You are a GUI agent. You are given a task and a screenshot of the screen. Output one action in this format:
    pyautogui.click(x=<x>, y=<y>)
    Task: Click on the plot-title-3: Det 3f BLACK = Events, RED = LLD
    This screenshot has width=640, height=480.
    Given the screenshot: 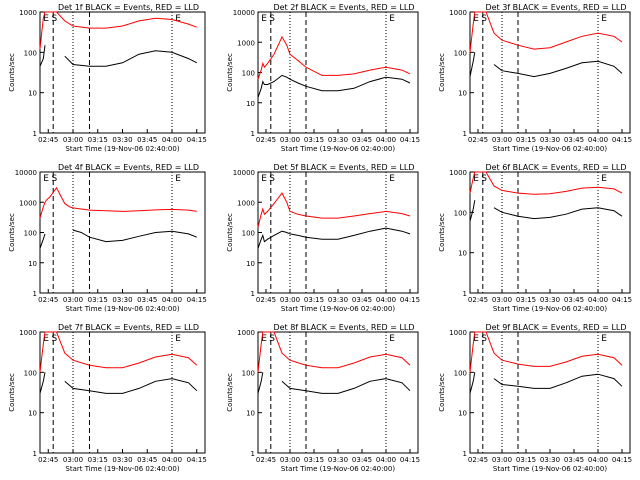 What is the action you would take?
    pyautogui.click(x=555, y=7)
    